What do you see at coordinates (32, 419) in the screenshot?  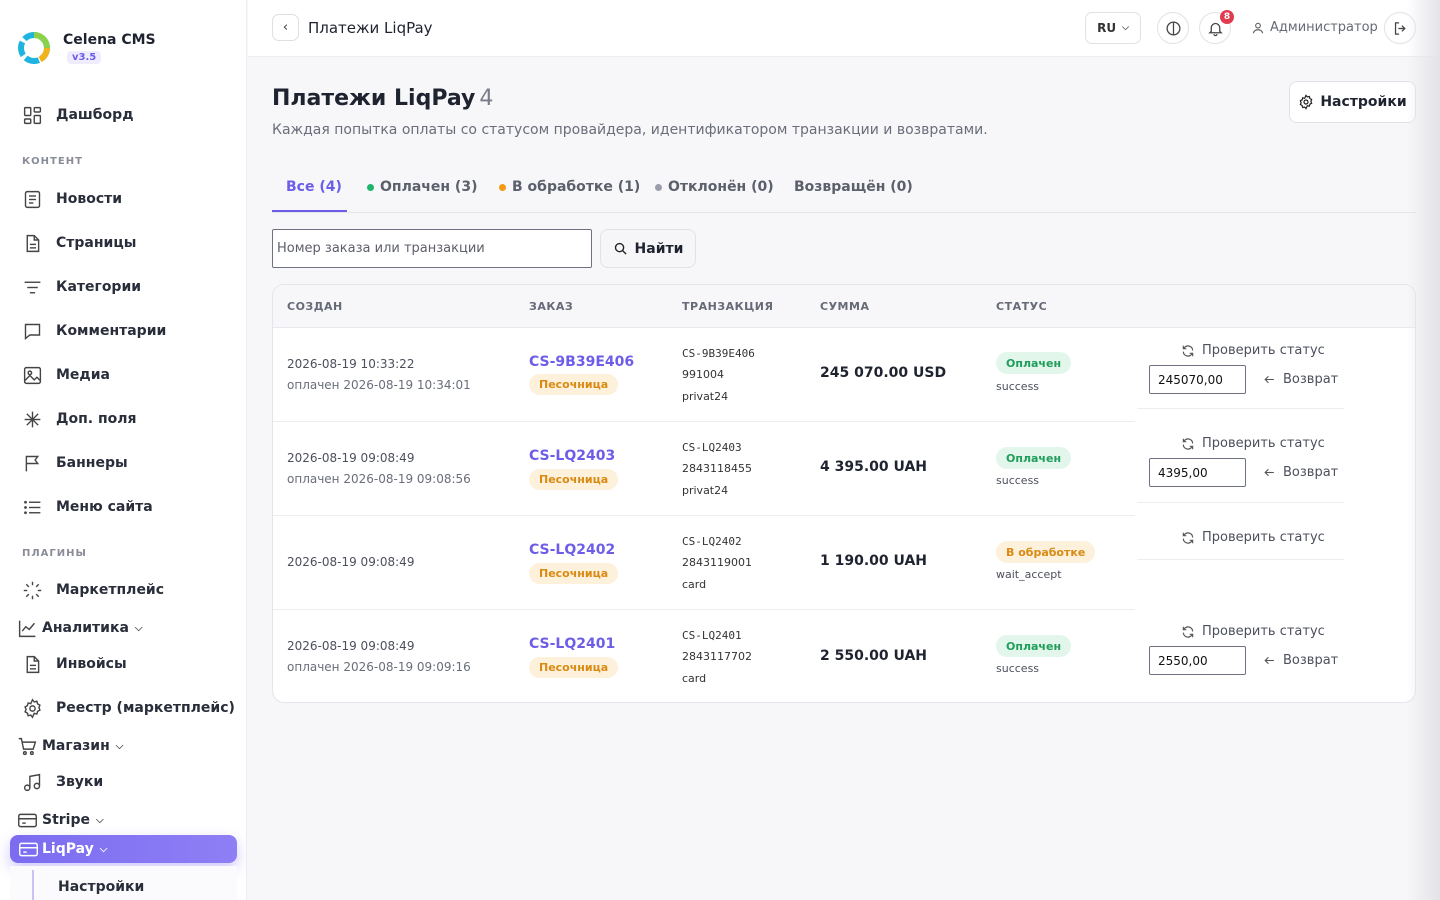 I see `asterisk-icon` at bounding box center [32, 419].